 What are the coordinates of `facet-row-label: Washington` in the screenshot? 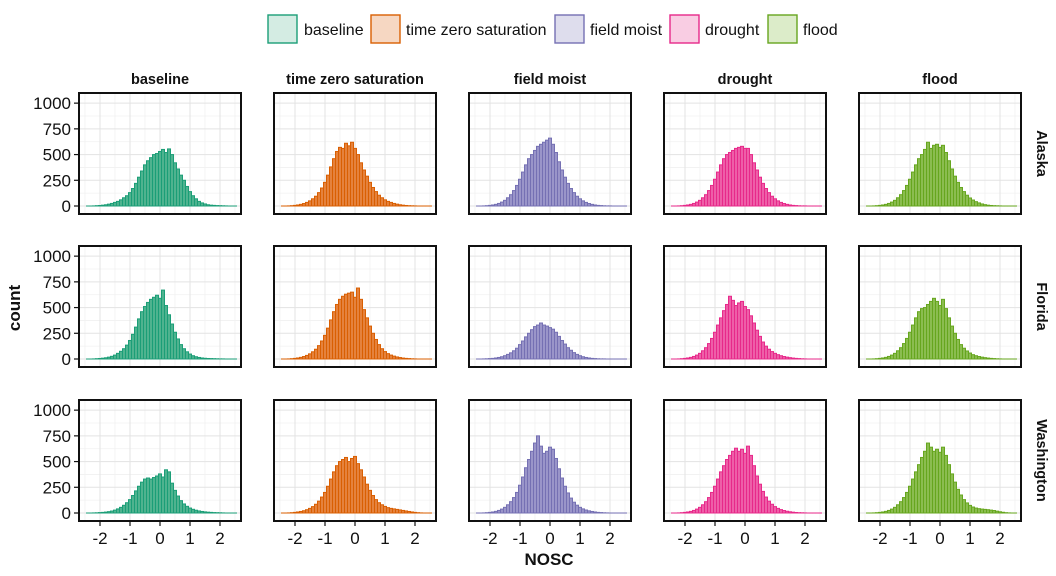 It's located at (1041, 460).